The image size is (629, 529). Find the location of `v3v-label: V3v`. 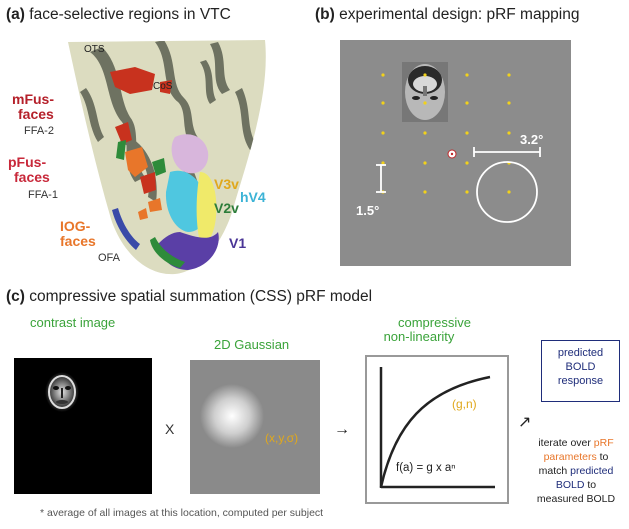

v3v-label: V3v is located at coordinates (226, 184).